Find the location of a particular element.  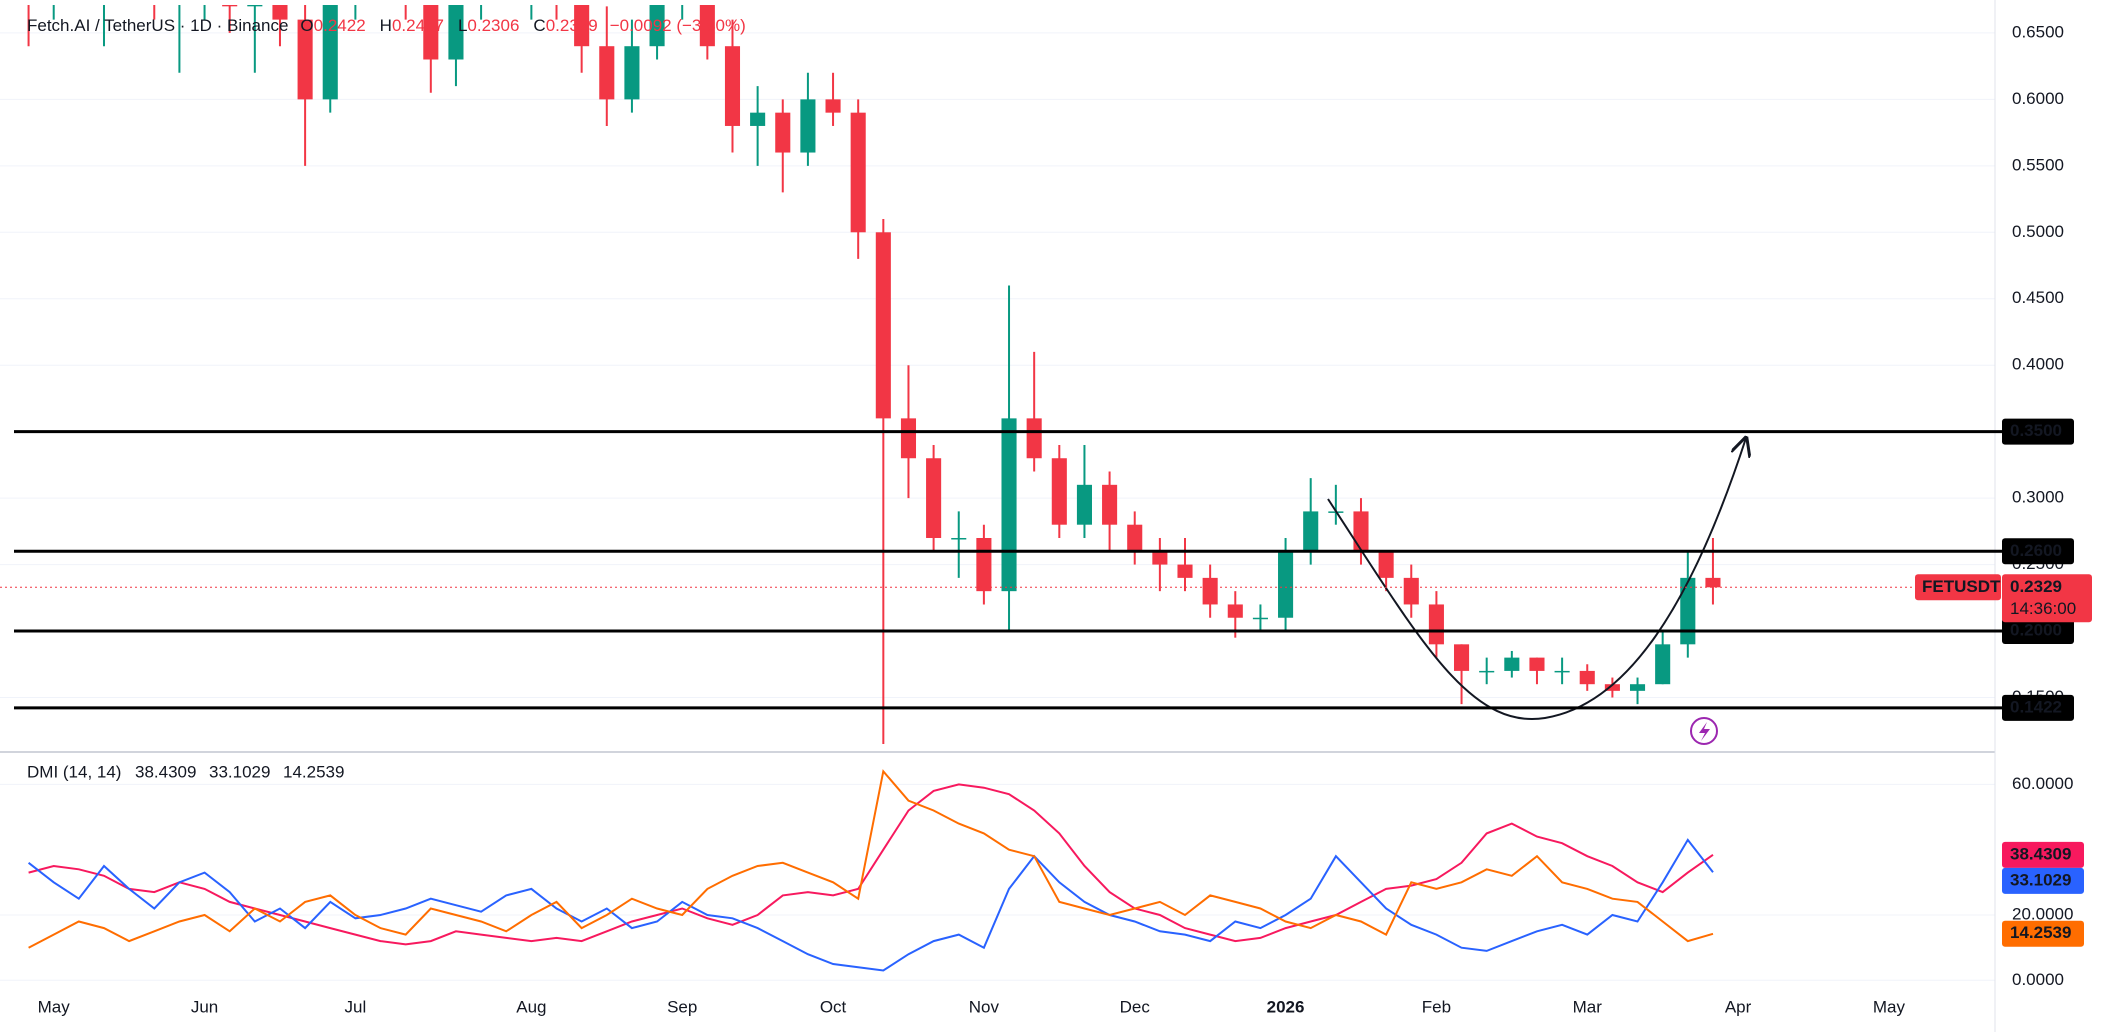

y-tick-label: 0.5000 is located at coordinates (2038, 231).